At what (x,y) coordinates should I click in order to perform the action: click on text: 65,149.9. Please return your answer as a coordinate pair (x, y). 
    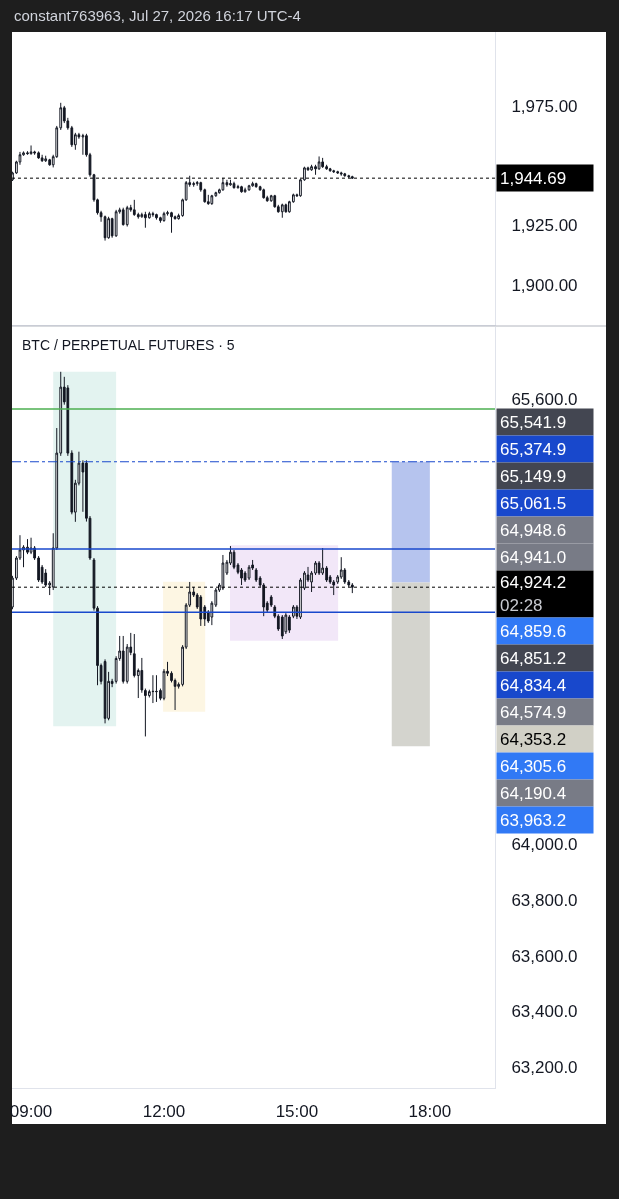
    Looking at the image, I should click on (533, 476).